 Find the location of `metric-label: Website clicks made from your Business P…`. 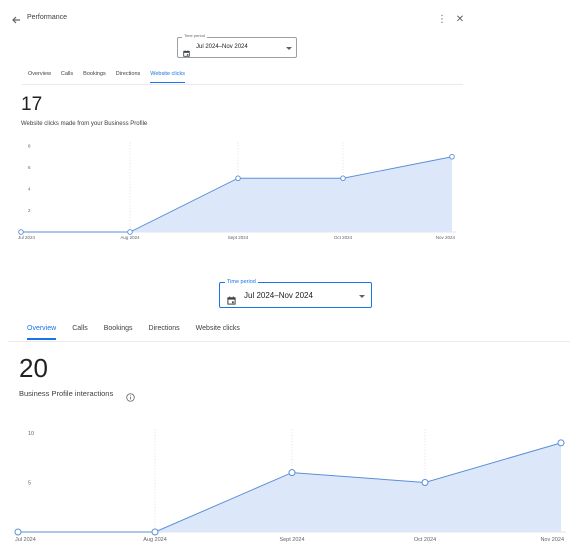

metric-label: Website clicks made from your Business P… is located at coordinates (84, 124).